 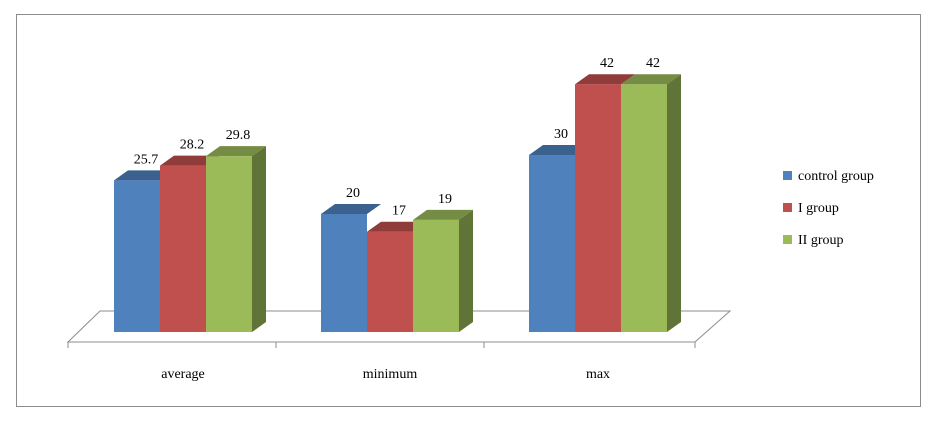 I want to click on data-label: 29.8, so click(x=238, y=135).